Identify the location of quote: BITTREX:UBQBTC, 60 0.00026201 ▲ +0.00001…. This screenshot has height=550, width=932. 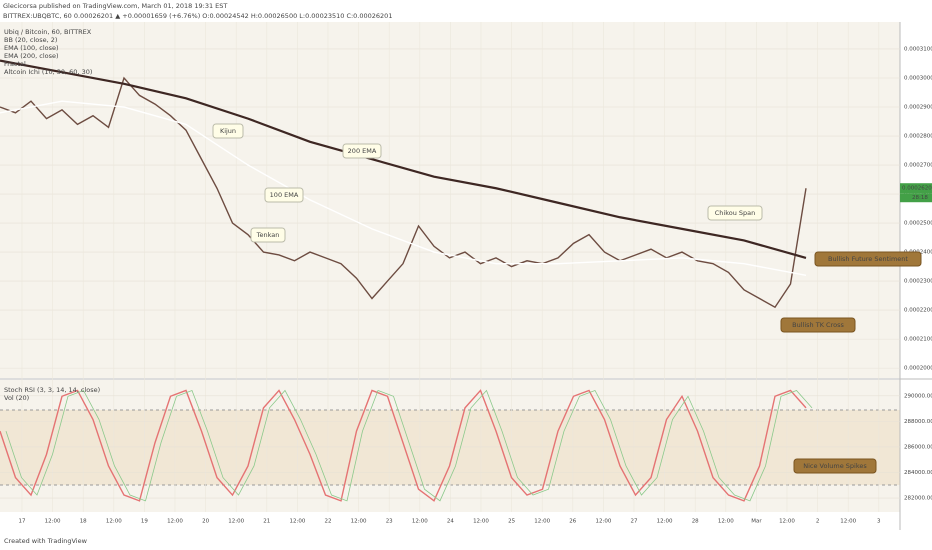
(197, 16).